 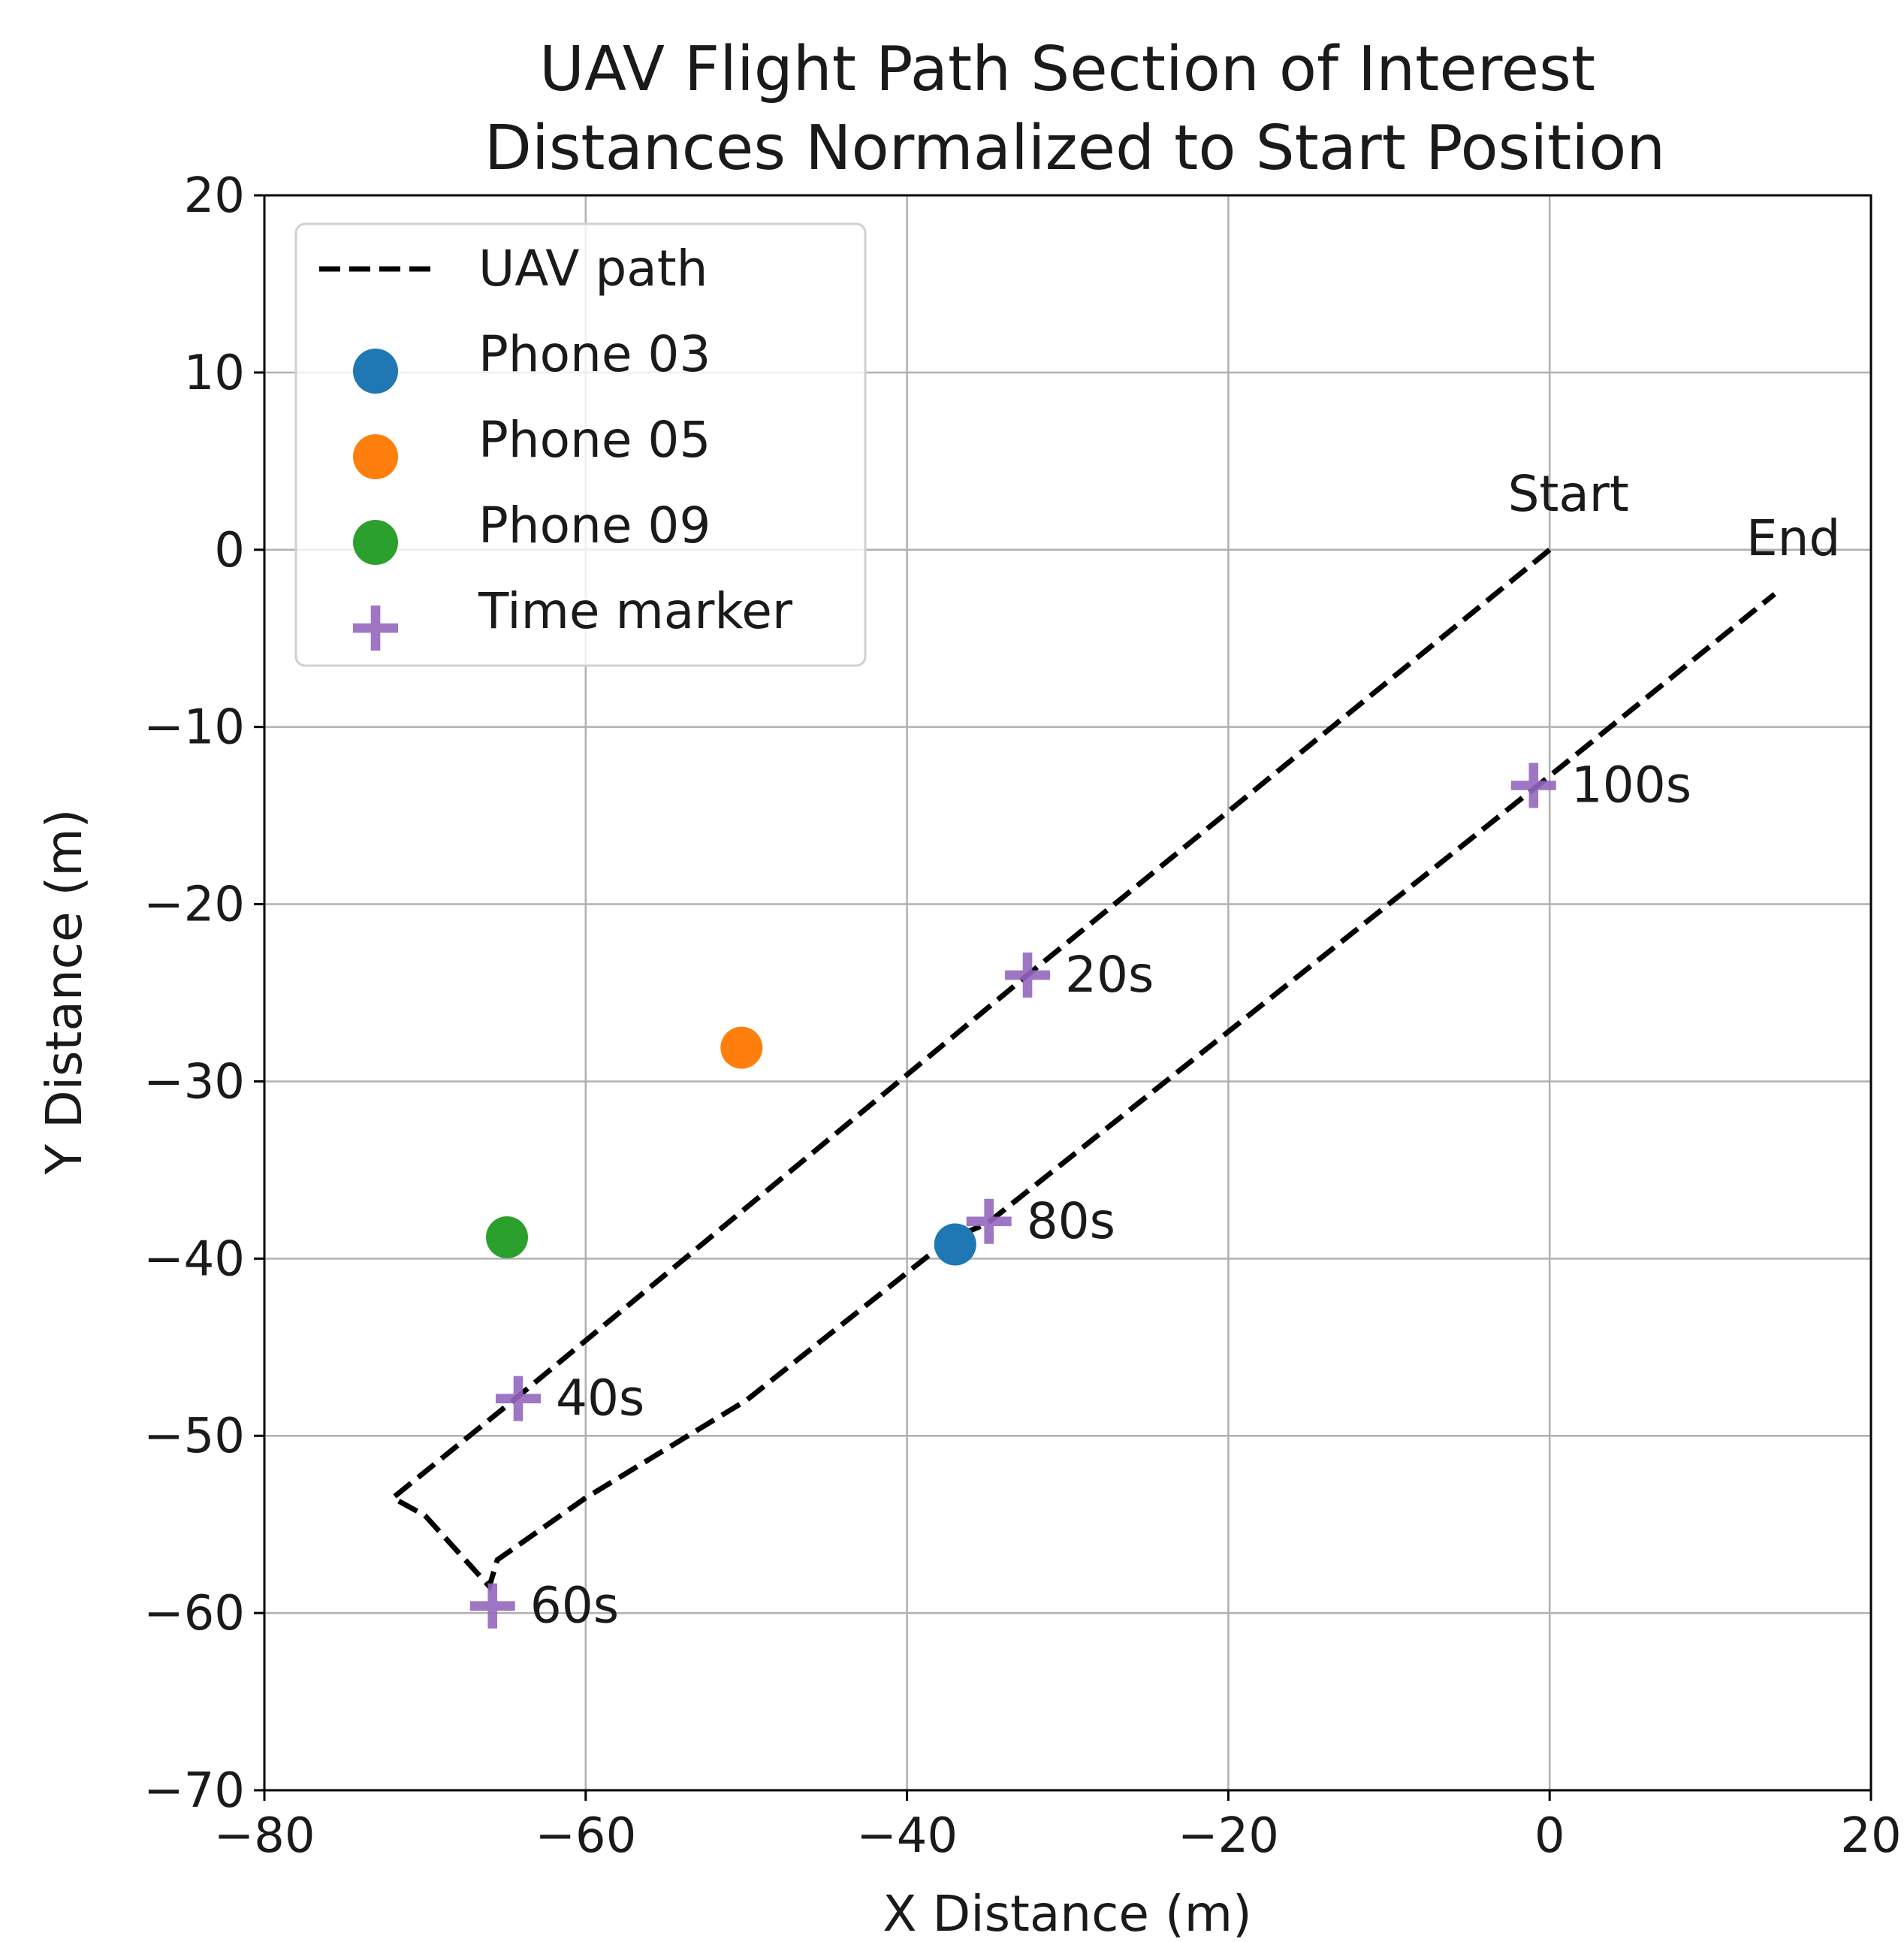 I want to click on path-annotation: End, so click(x=1793, y=538).